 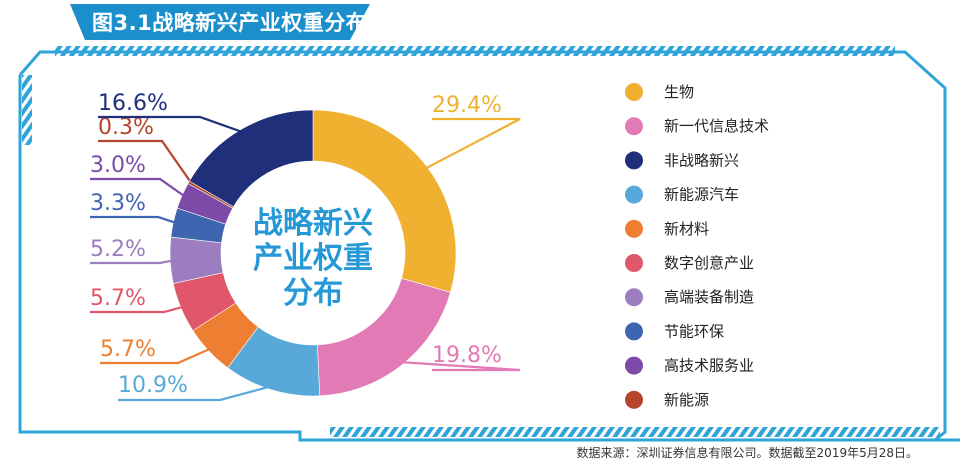 What do you see at coordinates (118, 249) in the screenshot?
I see `data-label-high-end-equipment: 5.2%` at bounding box center [118, 249].